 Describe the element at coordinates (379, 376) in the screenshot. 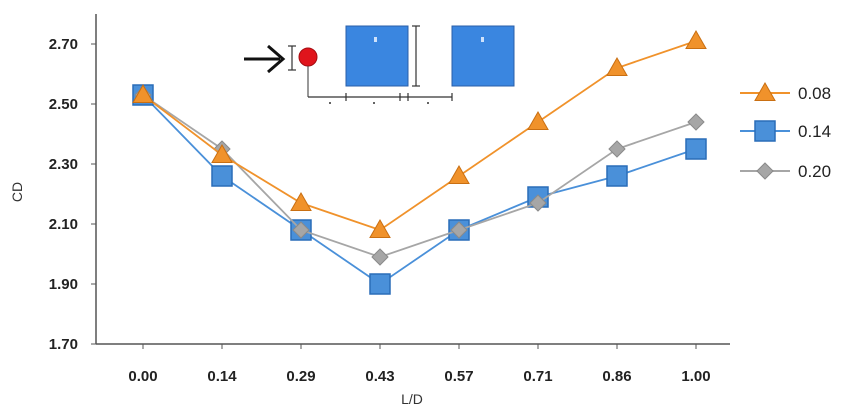

I see `x-tick-label: 0.43` at that location.